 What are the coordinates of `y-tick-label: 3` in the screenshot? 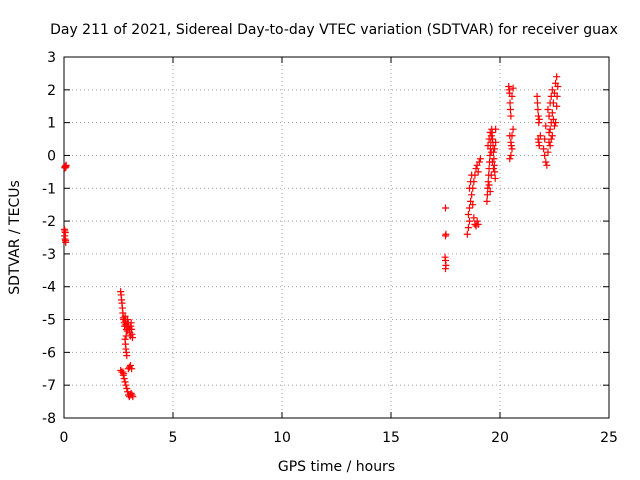 It's located at (51, 58).